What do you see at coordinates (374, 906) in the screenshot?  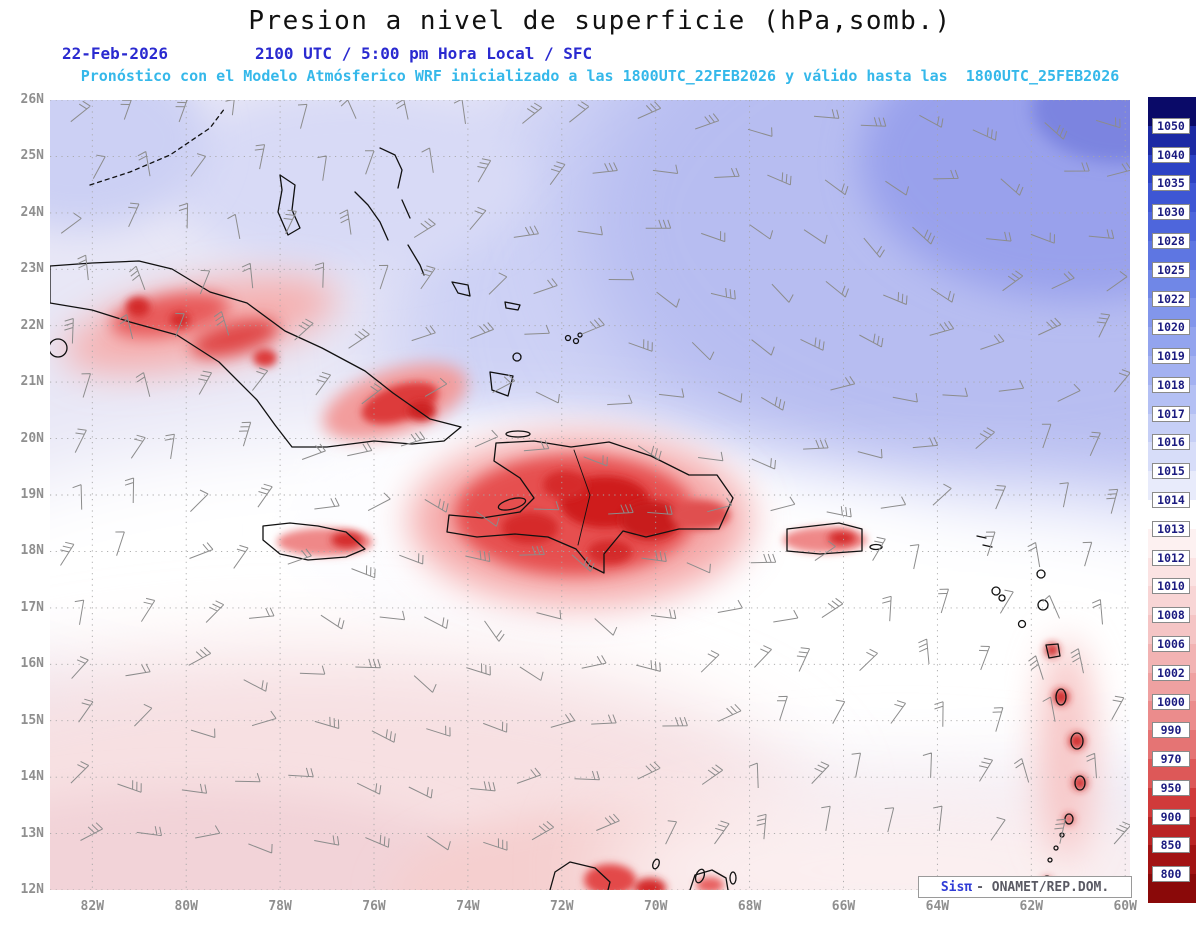 I see `lon-label: 76W` at bounding box center [374, 906].